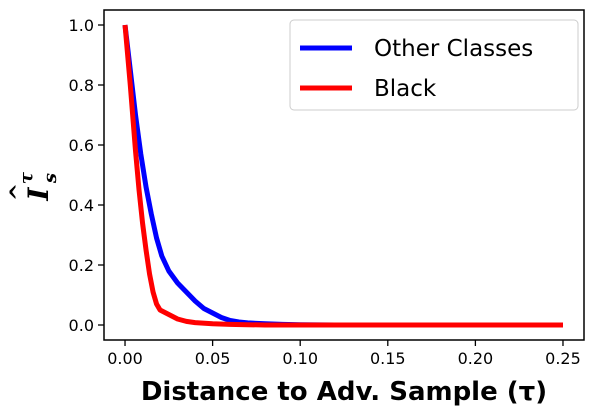 The image size is (598, 417). Describe the element at coordinates (344, 392) in the screenshot. I see `x-axis-label: Distance to Adv. Sample (τ)` at that location.